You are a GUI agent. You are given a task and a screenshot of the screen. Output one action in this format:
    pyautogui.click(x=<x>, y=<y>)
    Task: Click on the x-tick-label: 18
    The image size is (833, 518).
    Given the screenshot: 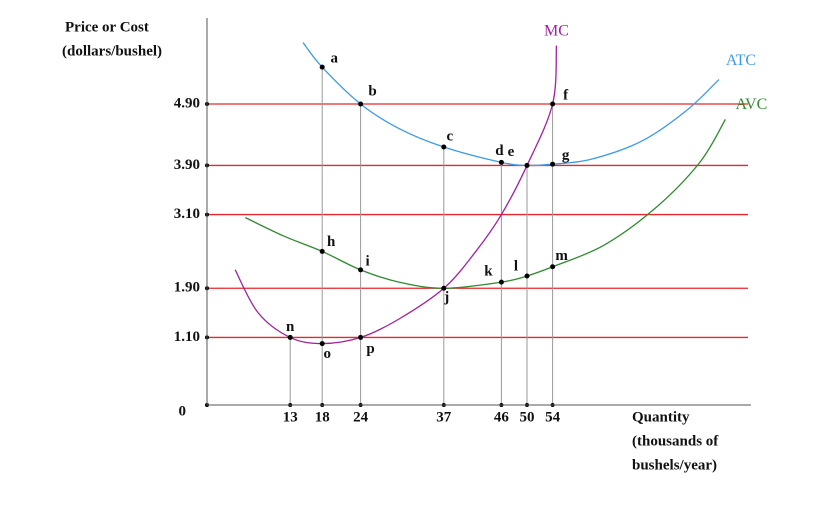 What is the action you would take?
    pyautogui.click(x=322, y=417)
    